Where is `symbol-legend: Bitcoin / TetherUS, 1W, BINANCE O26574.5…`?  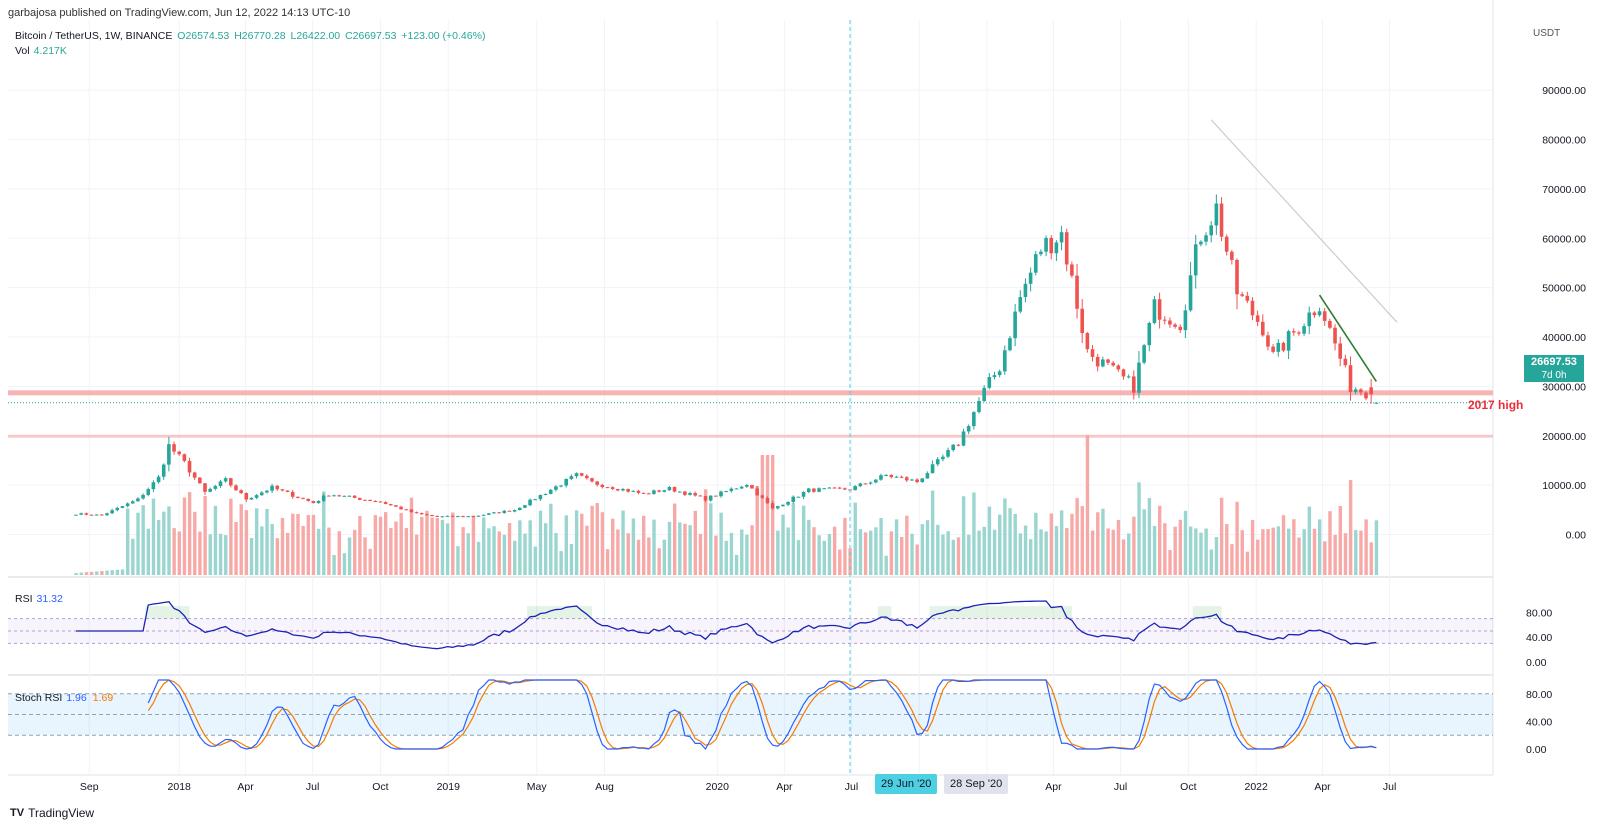
symbol-legend: Bitcoin / TetherUS, 1W, BINANCE O26574.5… is located at coordinates (251, 36).